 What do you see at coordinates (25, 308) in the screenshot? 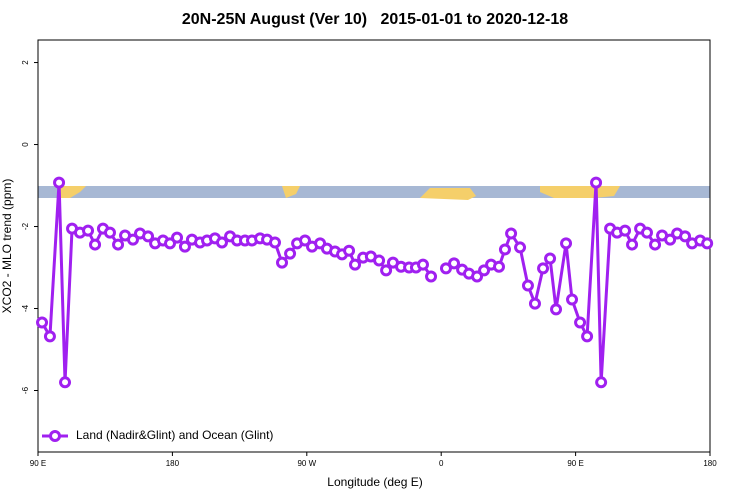
I see `y-tick-label: -4` at bounding box center [25, 308].